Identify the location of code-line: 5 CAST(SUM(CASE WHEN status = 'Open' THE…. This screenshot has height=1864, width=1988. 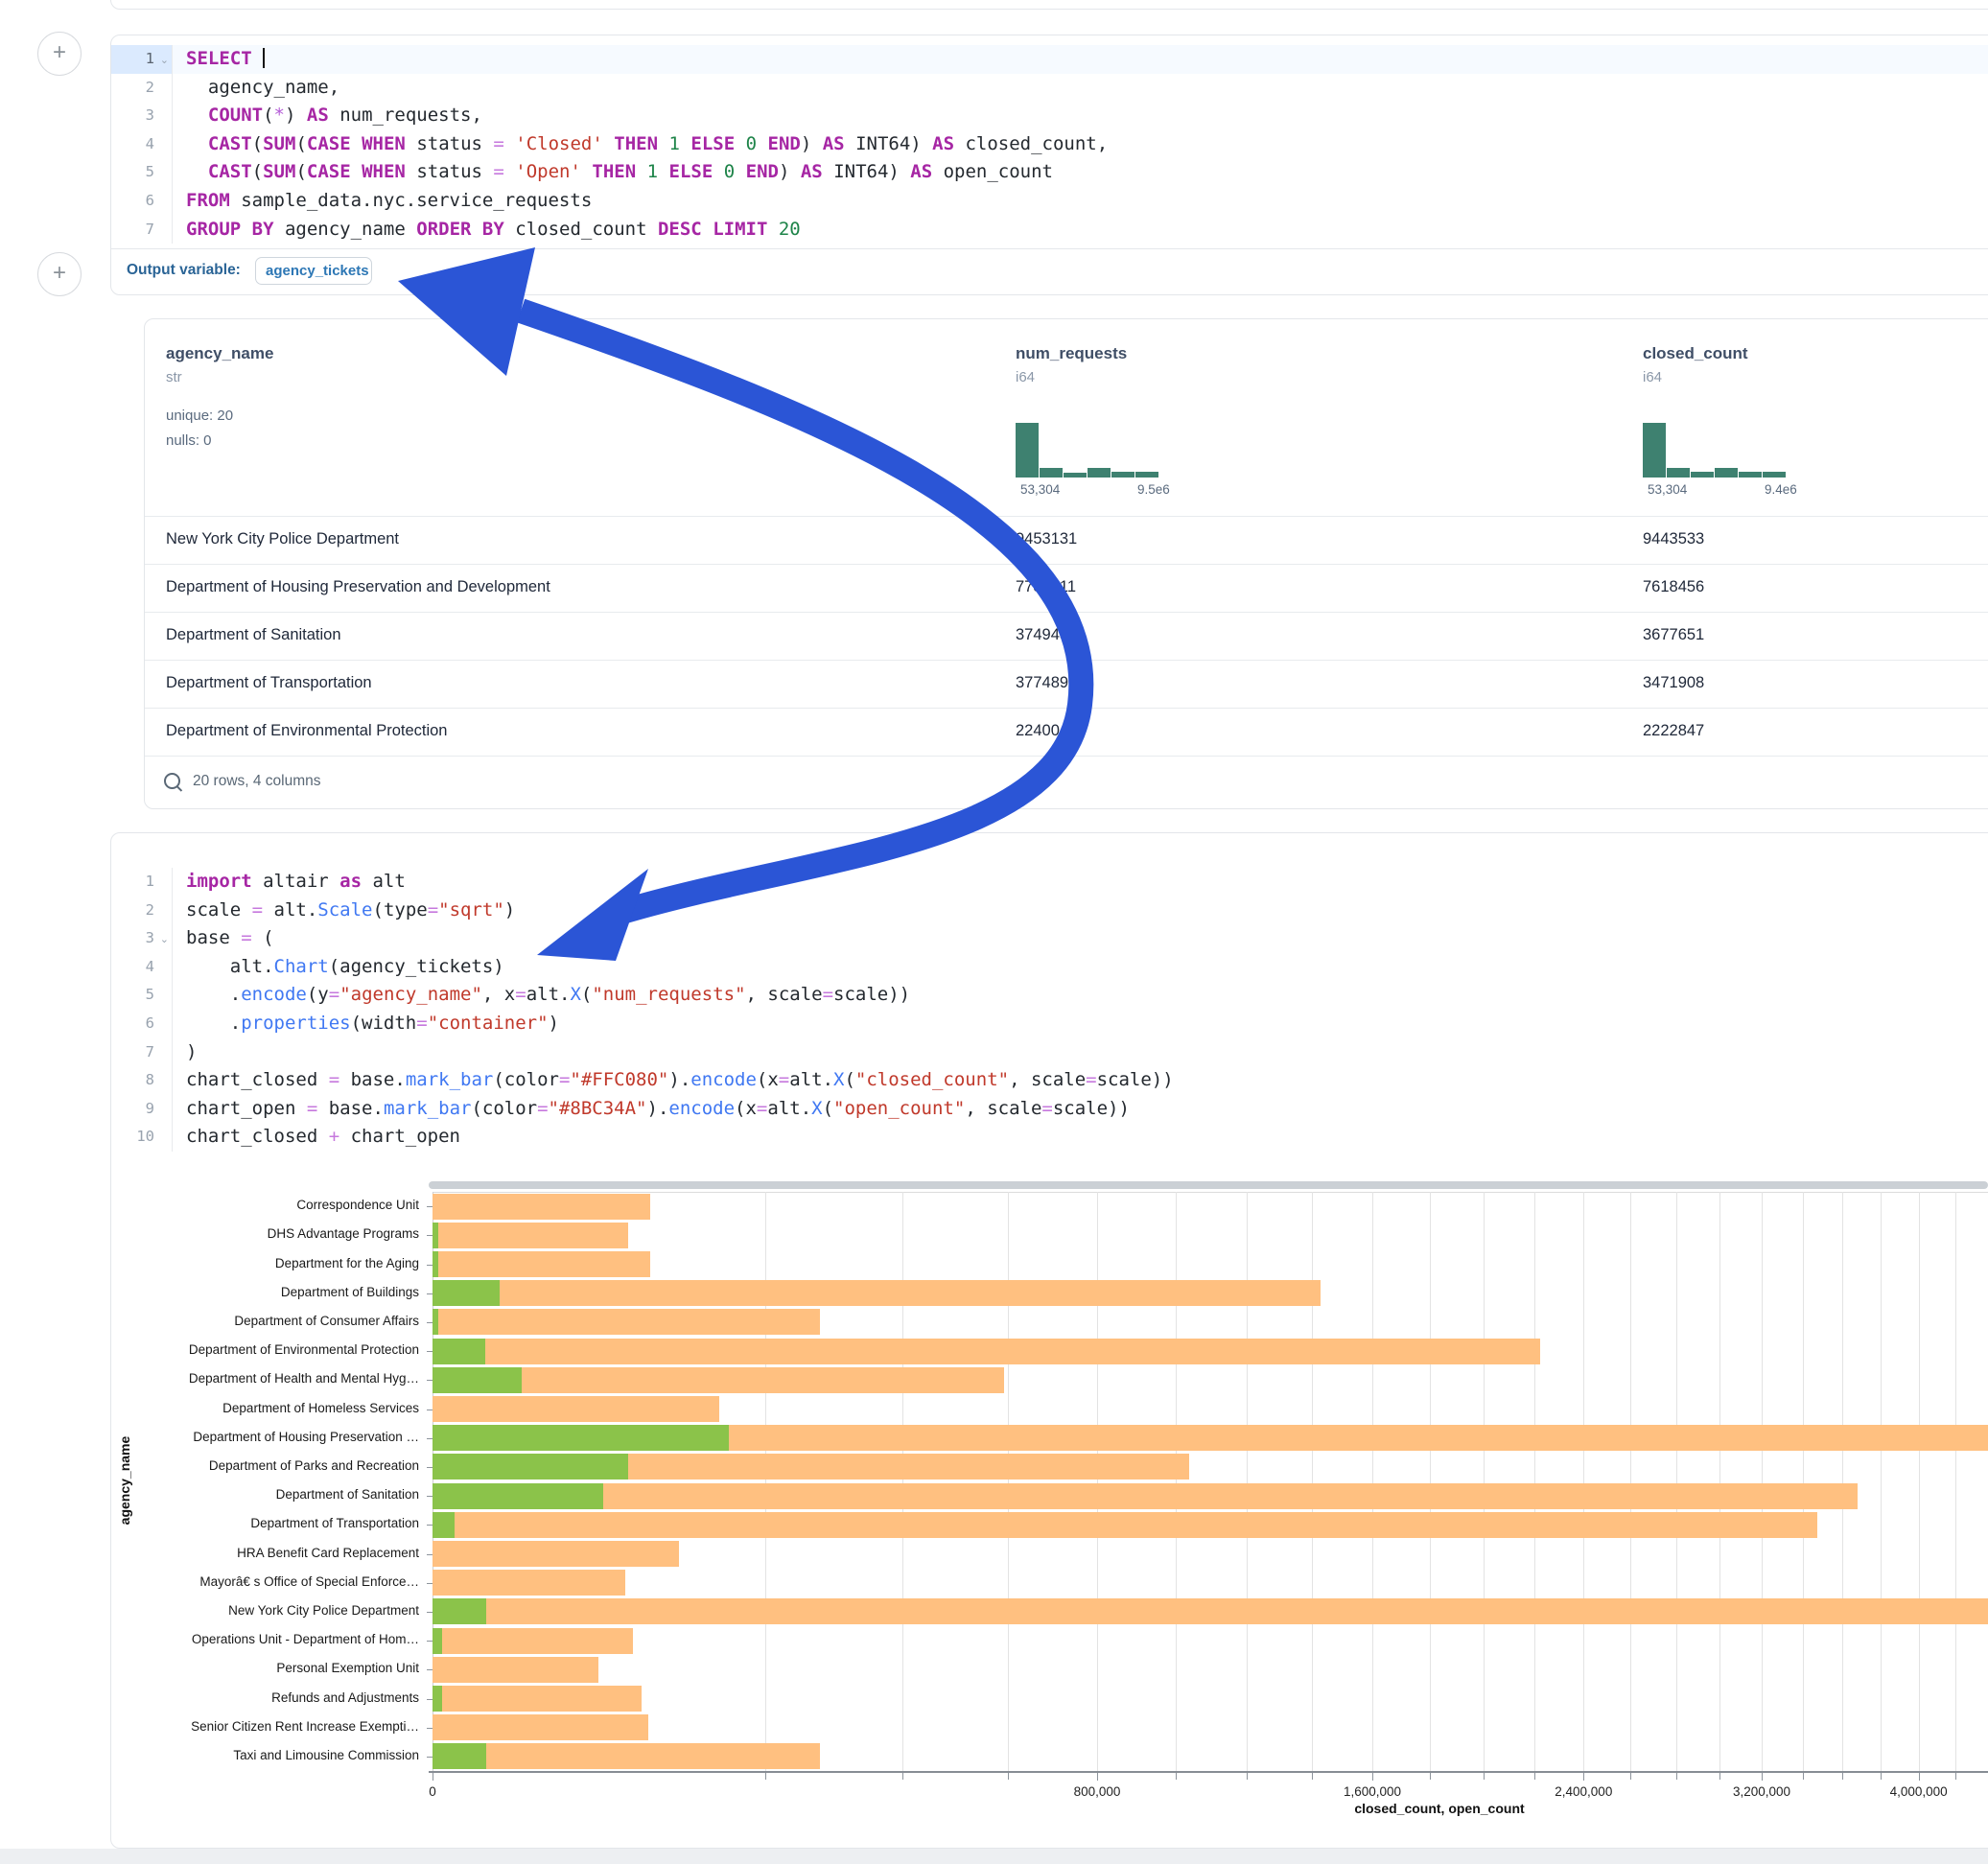
(1049, 172).